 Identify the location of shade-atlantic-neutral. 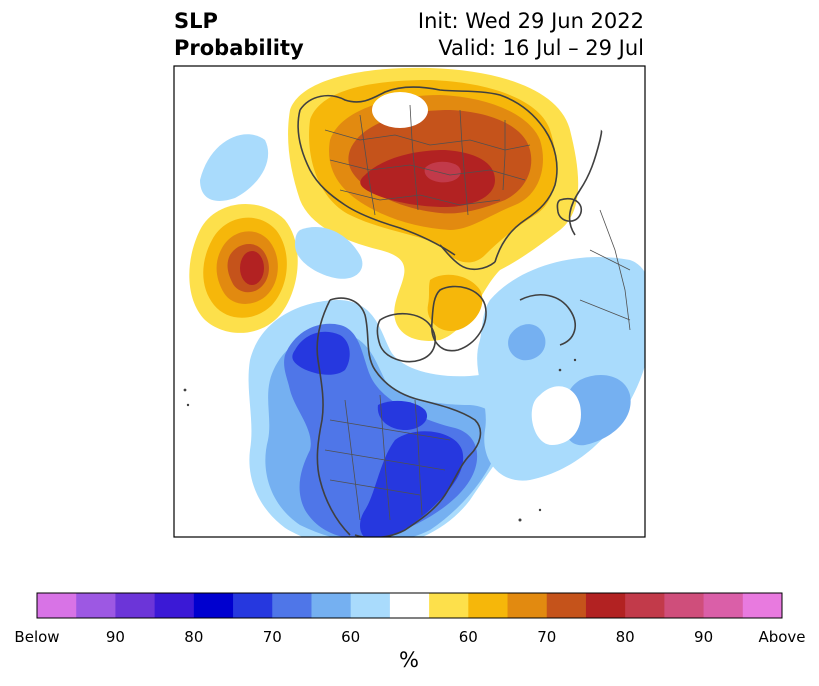
(556, 415).